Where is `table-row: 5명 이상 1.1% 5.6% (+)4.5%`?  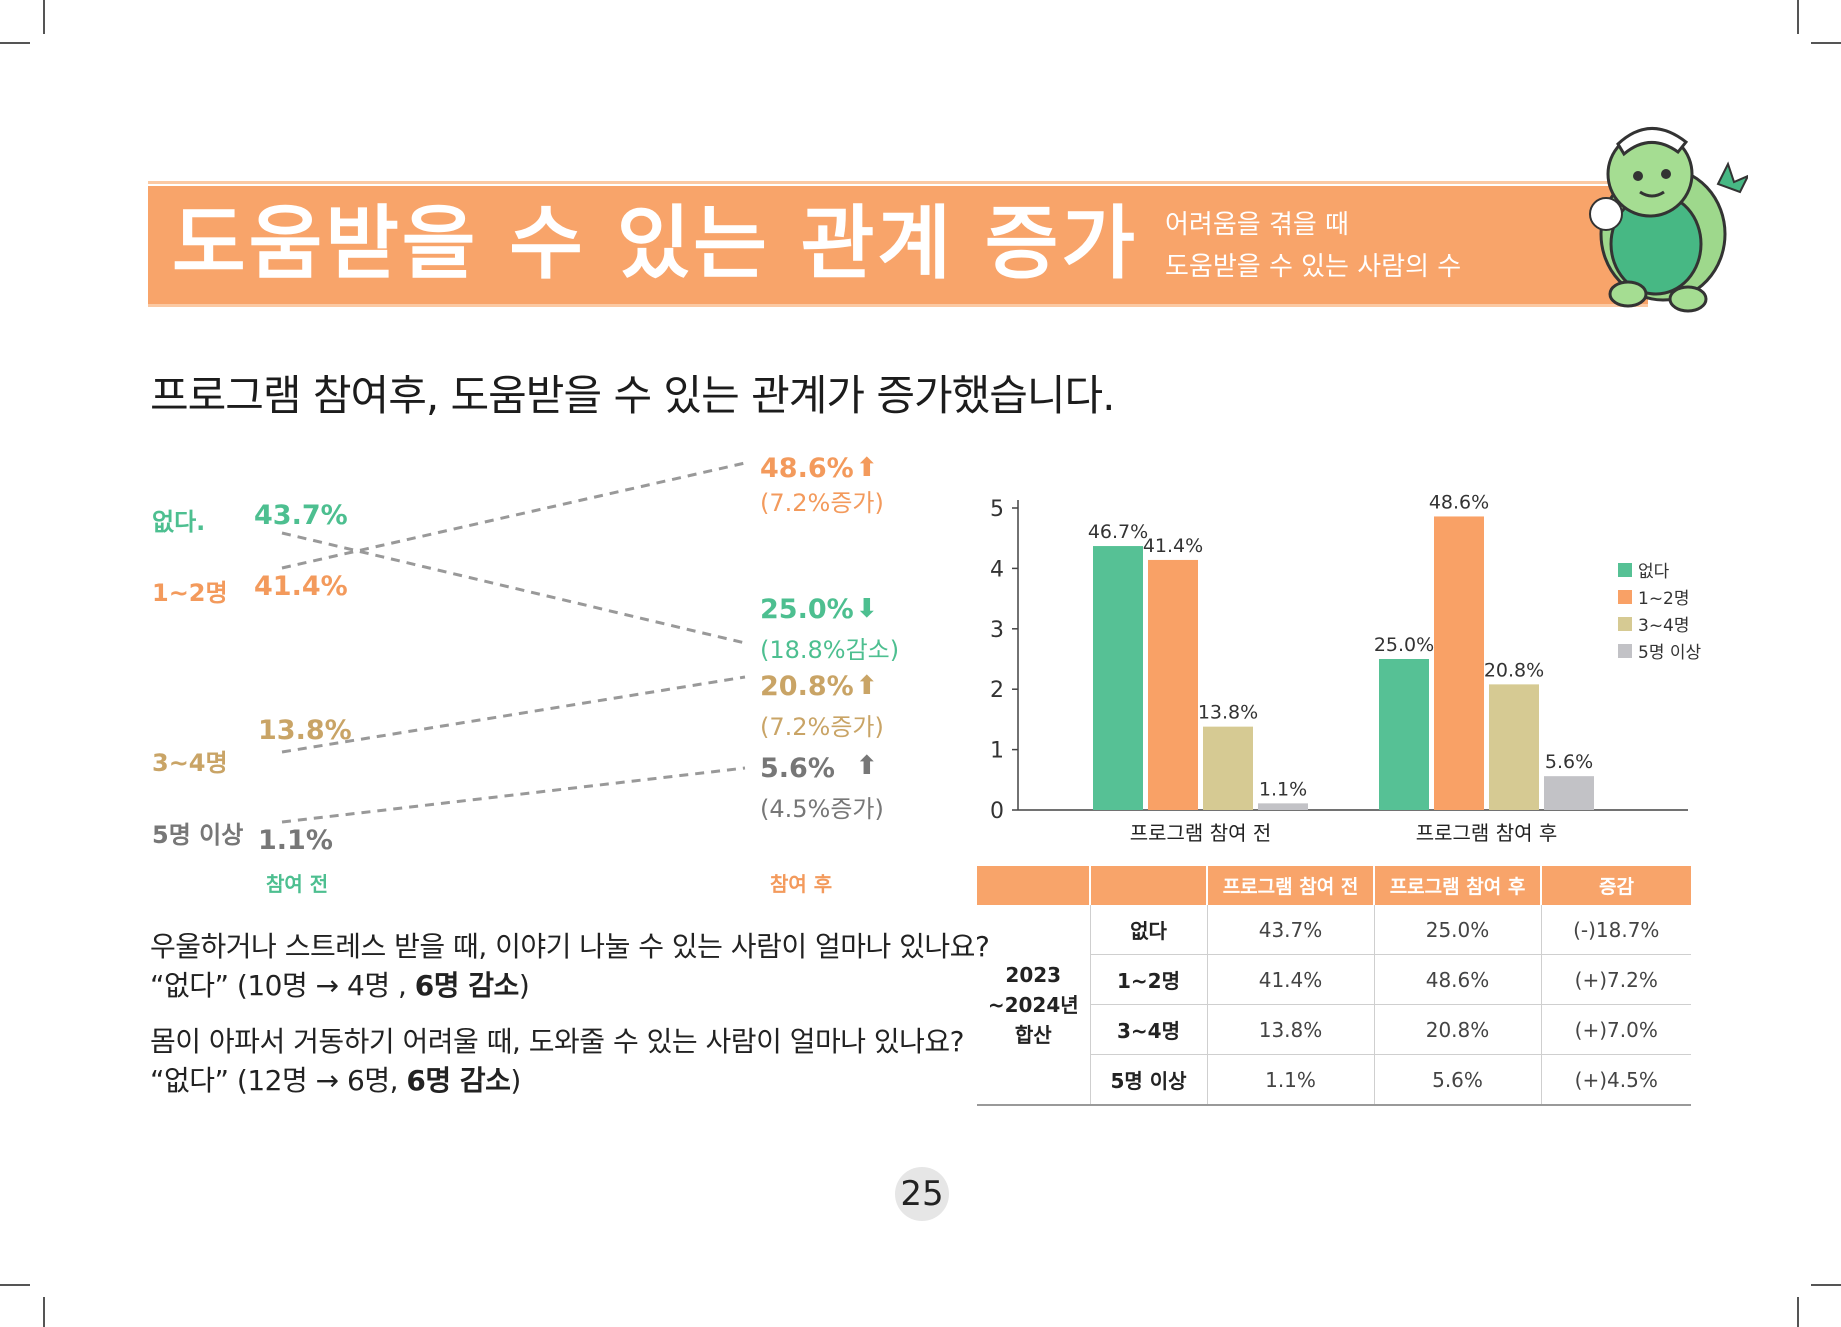
table-row: 5명 이상 1.1% 5.6% (+)4.5% is located at coordinates (1334, 1080).